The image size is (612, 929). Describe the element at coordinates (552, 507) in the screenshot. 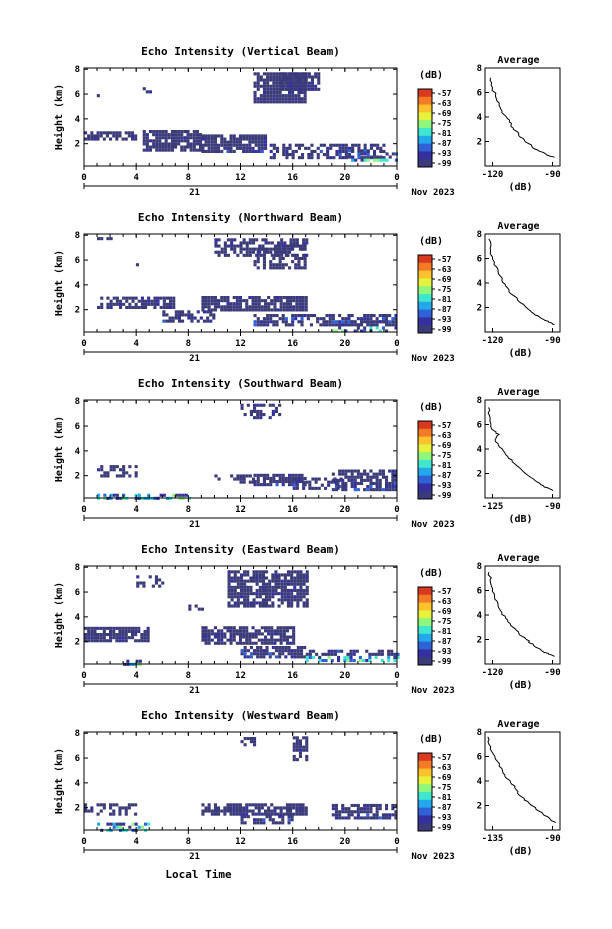

I see `profile-x-tick-label: -90` at that location.